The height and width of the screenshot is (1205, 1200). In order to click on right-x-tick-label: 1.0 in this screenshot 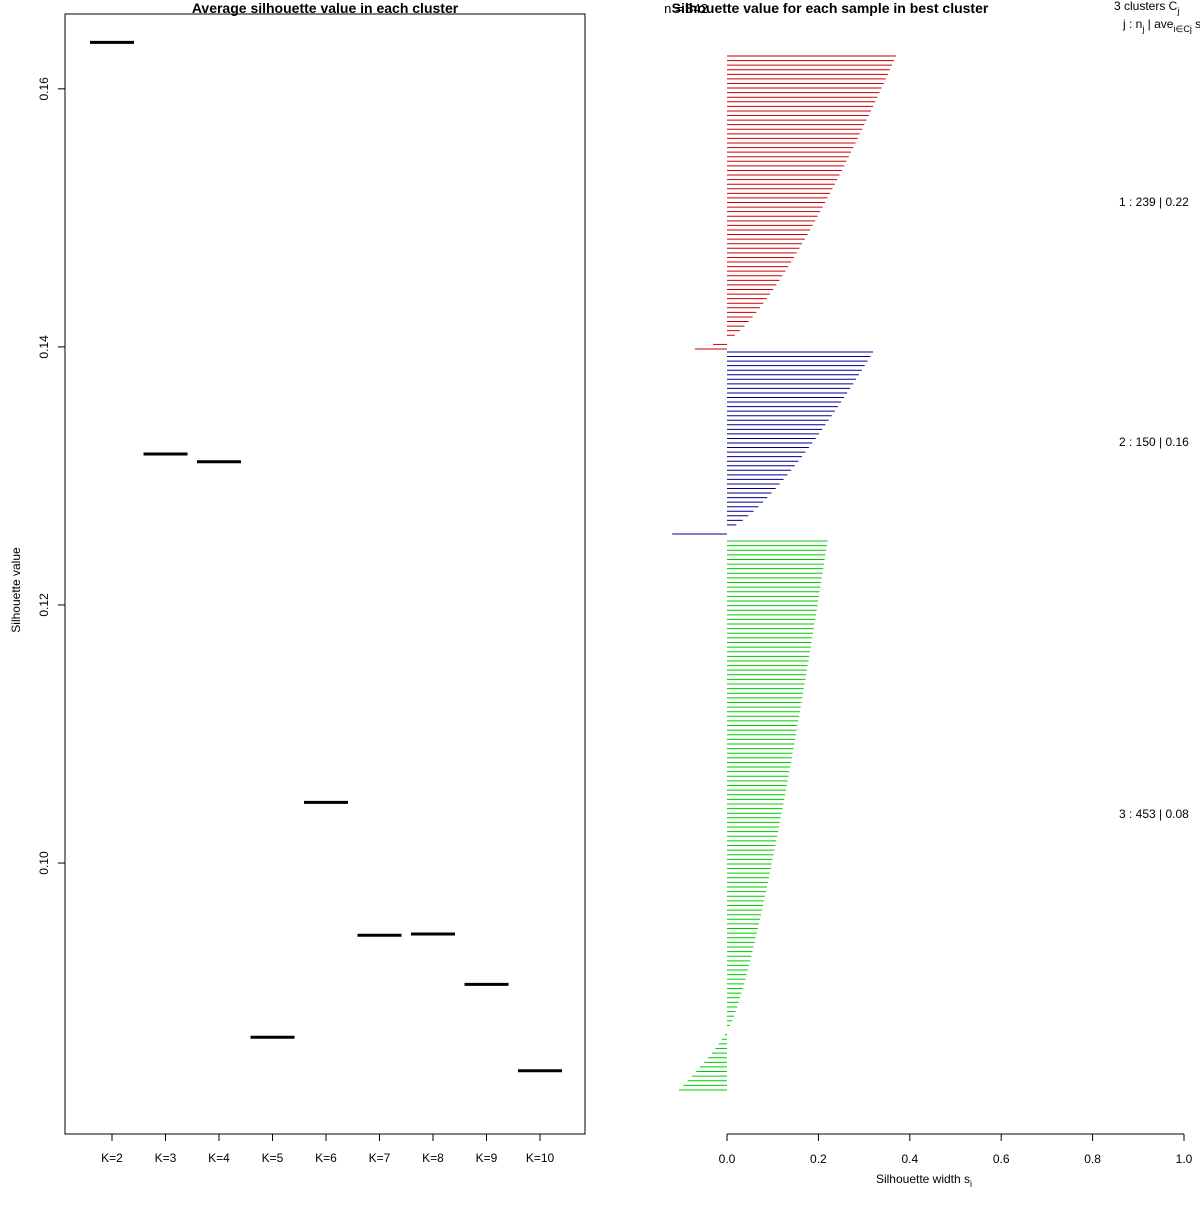, I will do `click(1184, 1159)`.